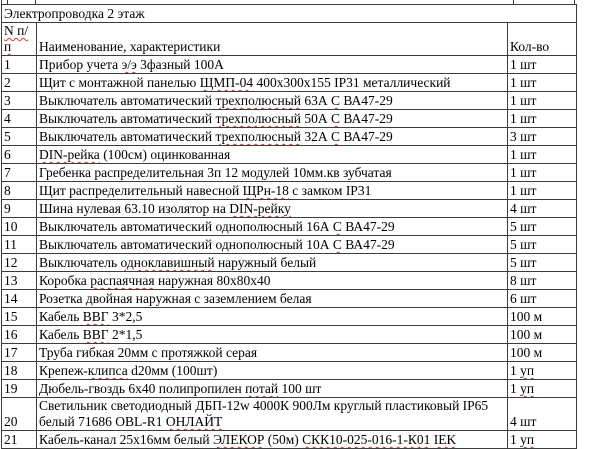 The image size is (600, 449). Describe the element at coordinates (19, 370) in the screenshot. I see `row-number: 18` at that location.